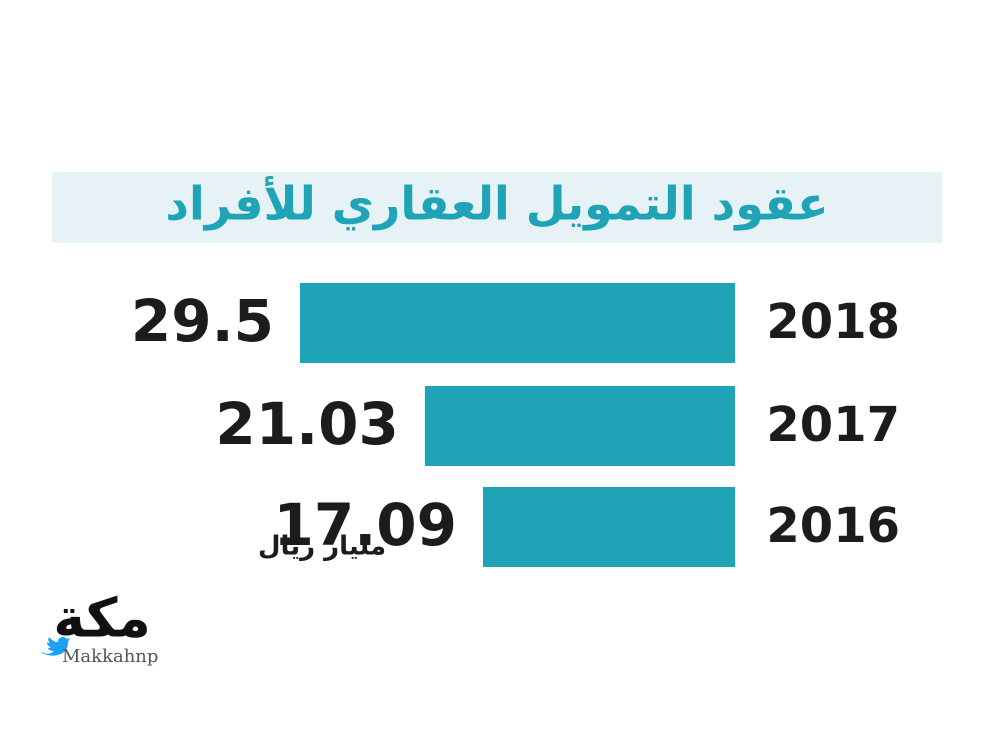  I want to click on category-label: 2017, so click(833, 425).